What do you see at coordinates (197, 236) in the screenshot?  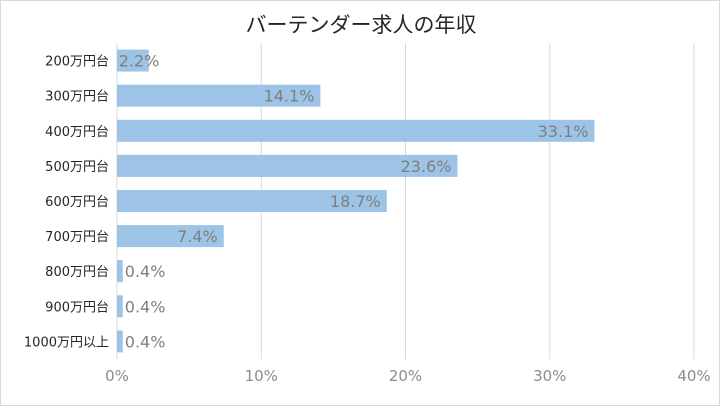 I see `data-label: 7.4%` at bounding box center [197, 236].